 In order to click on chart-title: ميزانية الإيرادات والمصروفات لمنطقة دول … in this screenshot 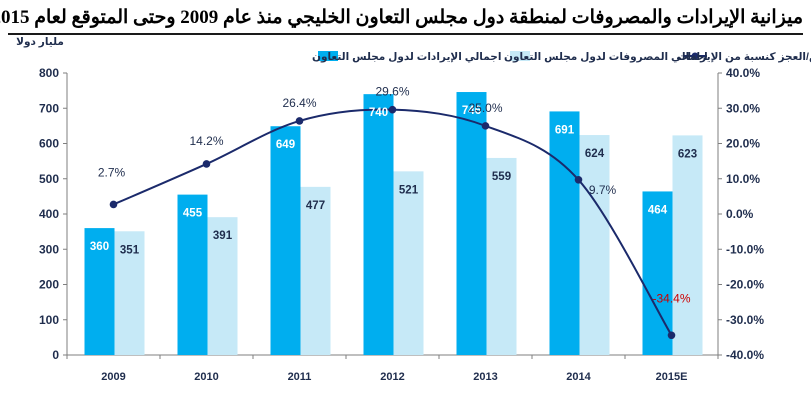, I will do `click(401, 17)`.